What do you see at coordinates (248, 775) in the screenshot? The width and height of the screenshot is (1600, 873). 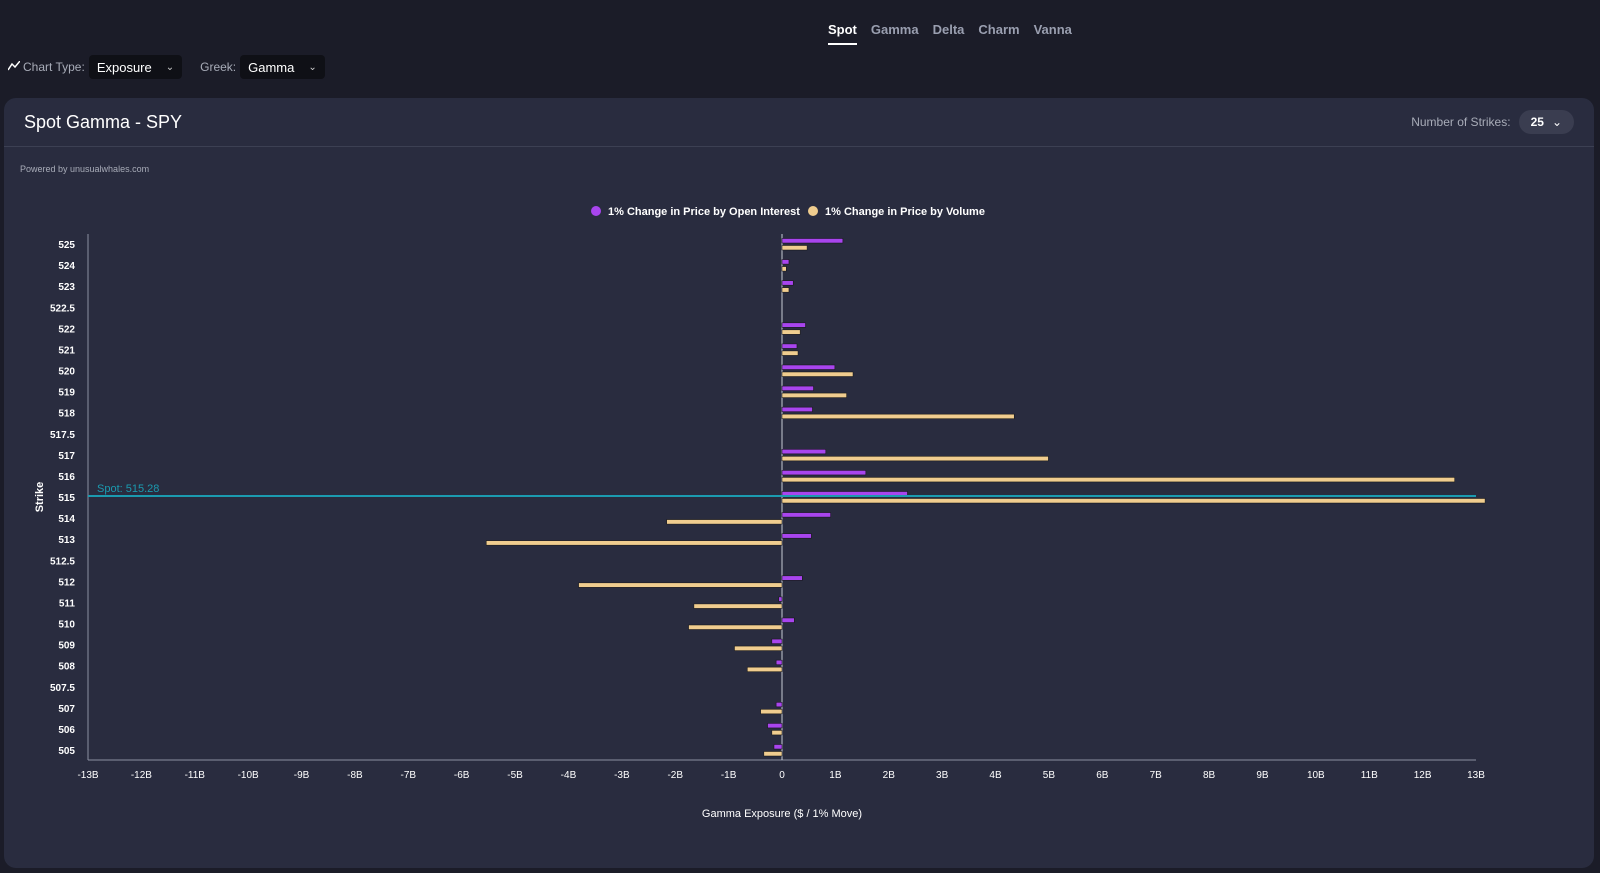 I see `x-tick-label: -10B` at bounding box center [248, 775].